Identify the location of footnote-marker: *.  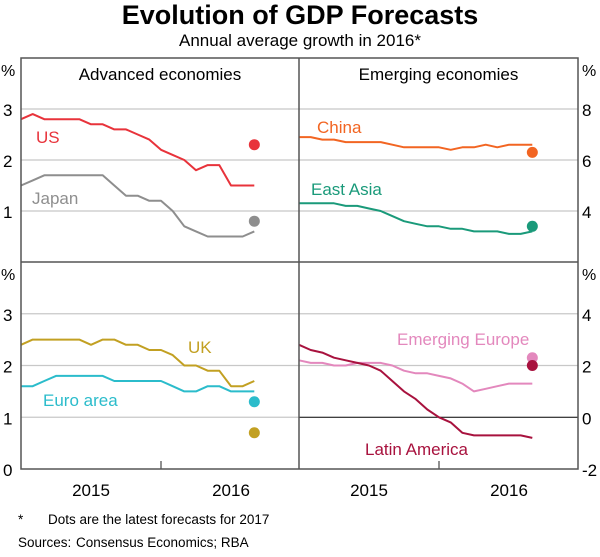
(21, 519).